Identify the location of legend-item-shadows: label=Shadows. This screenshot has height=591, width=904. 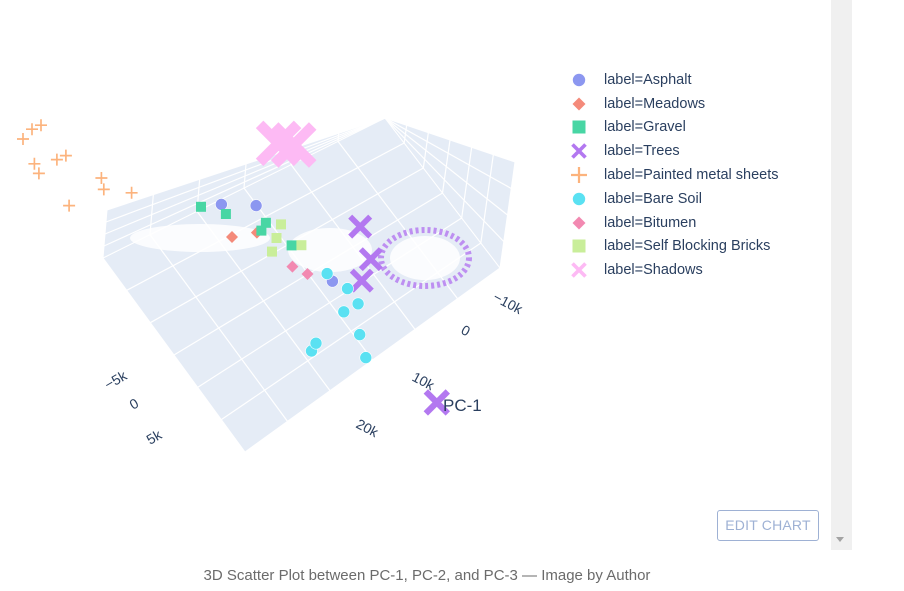
(673, 270).